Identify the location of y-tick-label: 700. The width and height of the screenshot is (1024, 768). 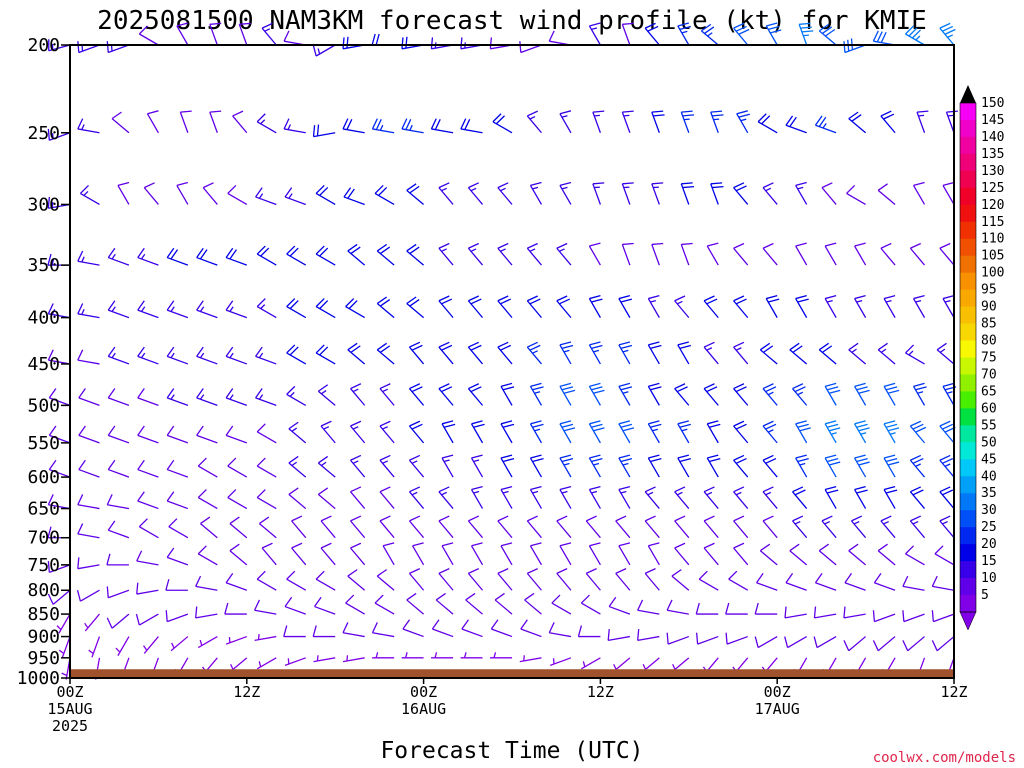
(43, 538).